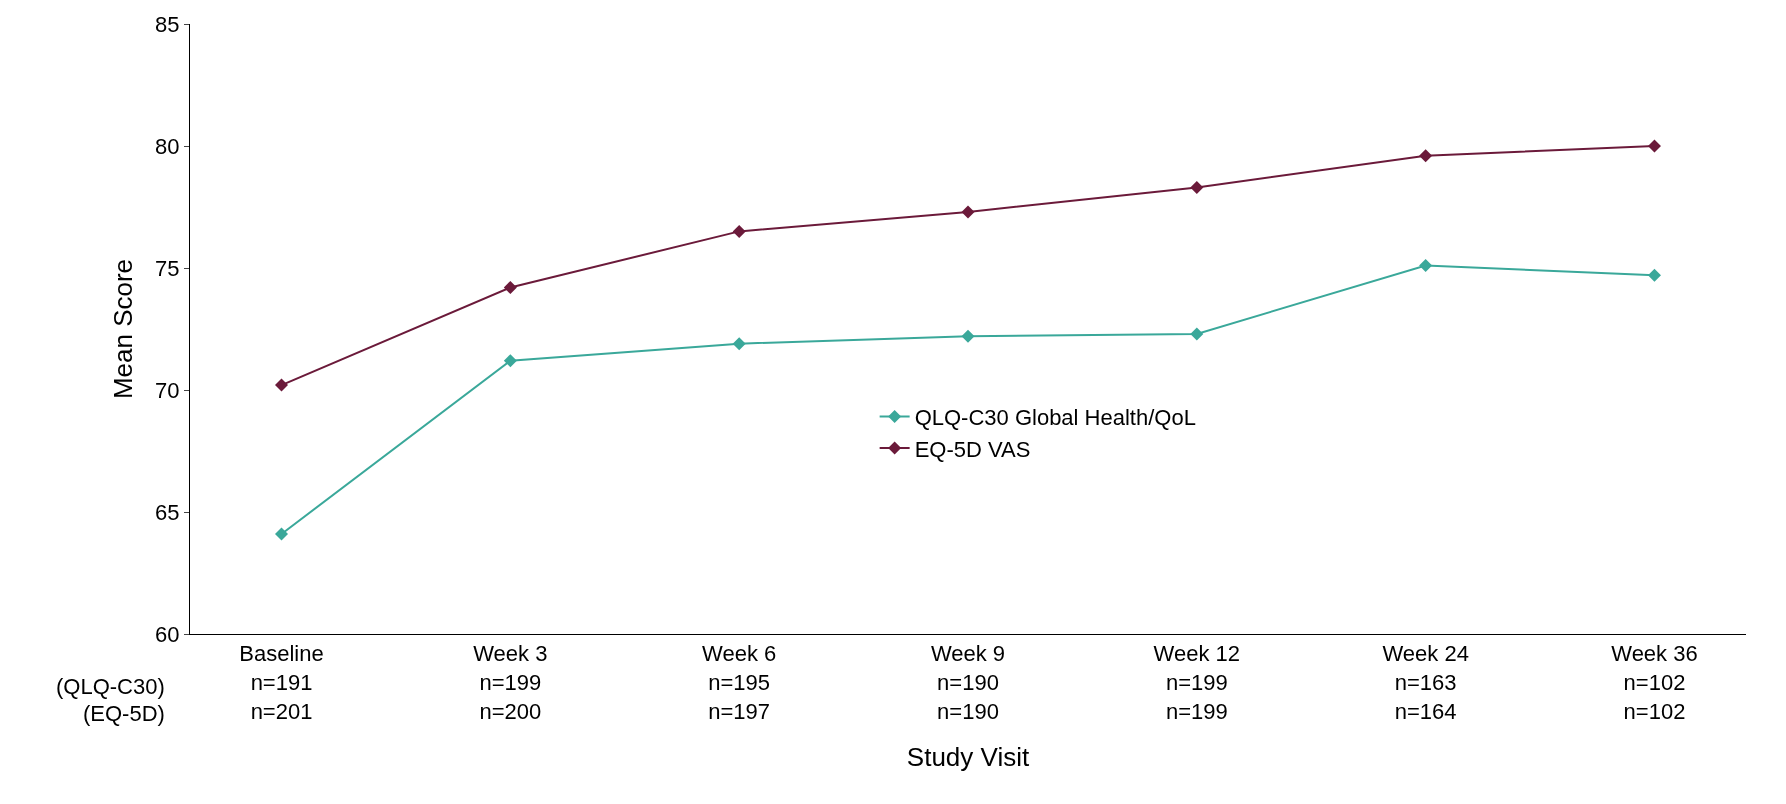 The image size is (1786, 804). What do you see at coordinates (1197, 682) in the screenshot?
I see `x-tick-label: Week 12 n=199 n=199` at bounding box center [1197, 682].